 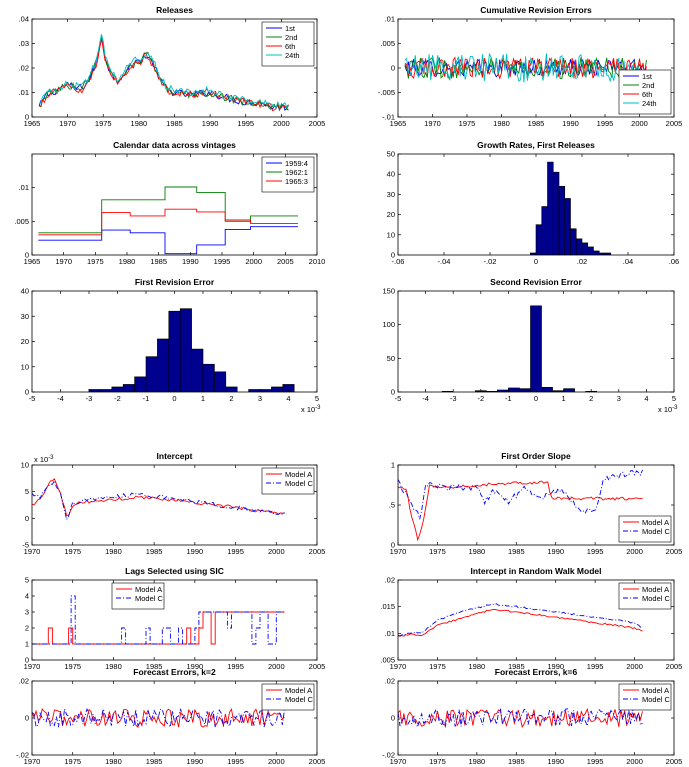 I want to click on axis-exponent-label: x 10-3, so click(x=668, y=409).